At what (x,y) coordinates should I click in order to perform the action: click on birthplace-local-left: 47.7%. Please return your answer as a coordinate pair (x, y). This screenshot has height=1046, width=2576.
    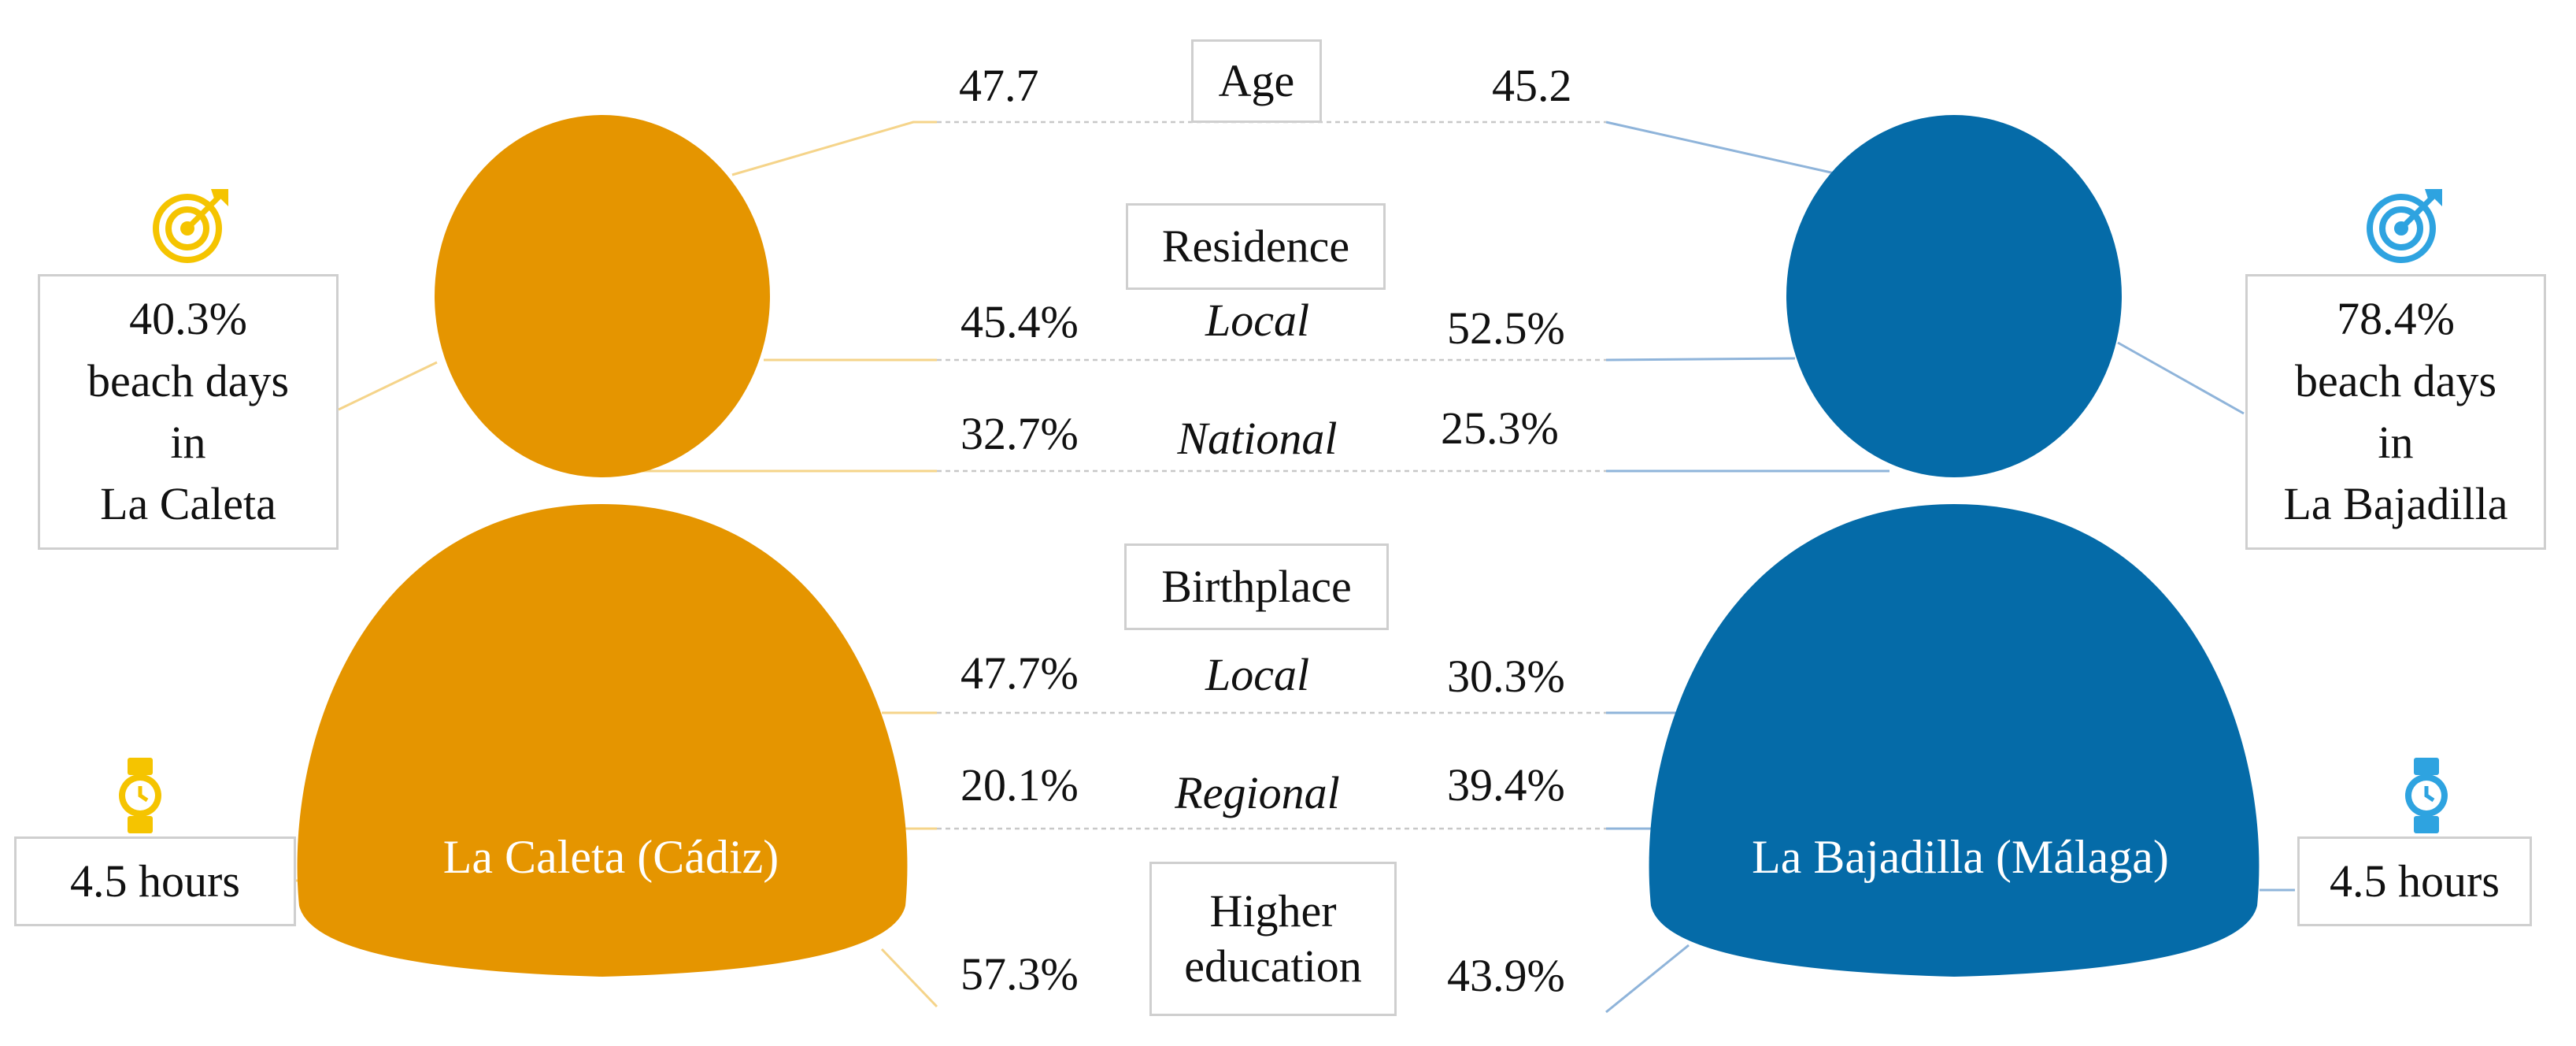
    Looking at the image, I should click on (1019, 673).